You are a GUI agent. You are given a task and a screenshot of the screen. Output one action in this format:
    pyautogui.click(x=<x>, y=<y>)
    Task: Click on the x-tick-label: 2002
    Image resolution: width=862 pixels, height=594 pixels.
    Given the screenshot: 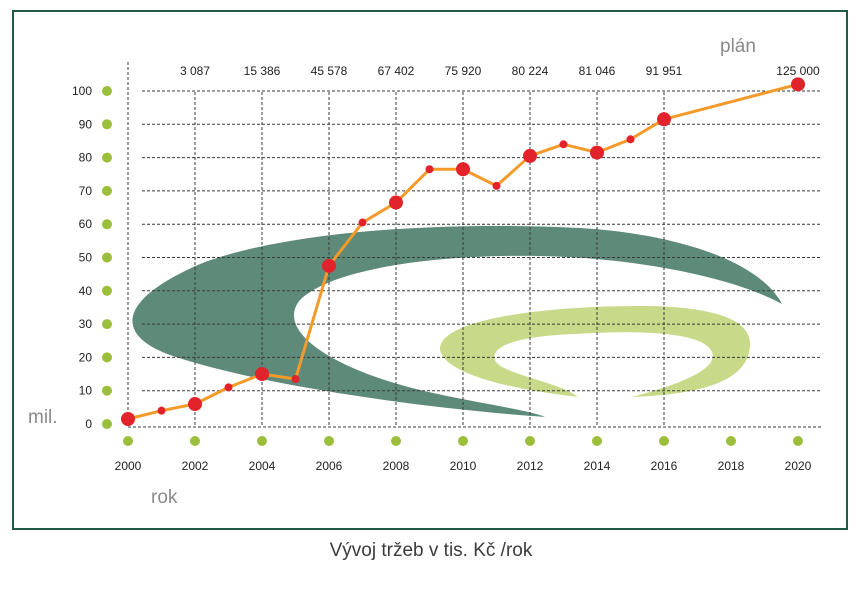 What is the action you would take?
    pyautogui.click(x=195, y=466)
    